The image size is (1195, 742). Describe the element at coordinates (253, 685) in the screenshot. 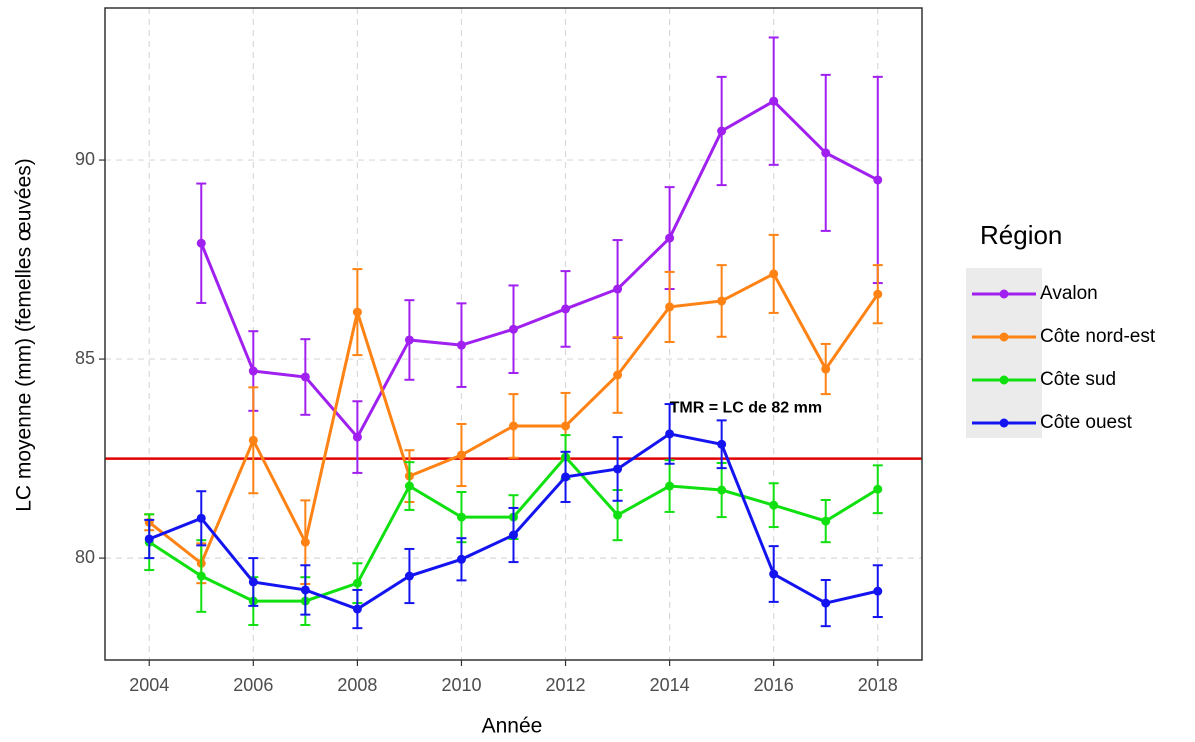

I see `x-tick-label: 2006` at that location.